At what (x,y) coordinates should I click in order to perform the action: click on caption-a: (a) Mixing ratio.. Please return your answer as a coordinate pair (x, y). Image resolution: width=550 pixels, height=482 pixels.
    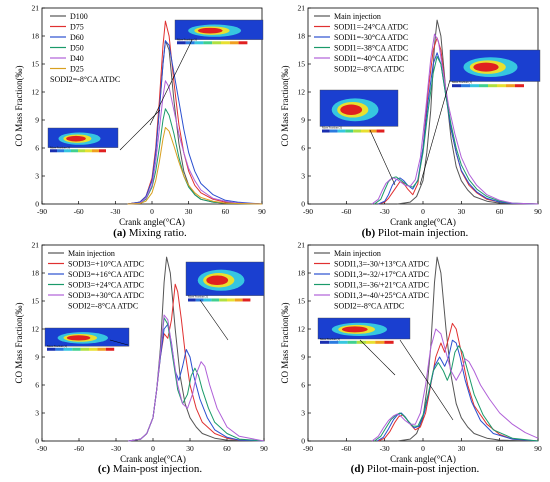
    Looking at the image, I should click on (150, 233).